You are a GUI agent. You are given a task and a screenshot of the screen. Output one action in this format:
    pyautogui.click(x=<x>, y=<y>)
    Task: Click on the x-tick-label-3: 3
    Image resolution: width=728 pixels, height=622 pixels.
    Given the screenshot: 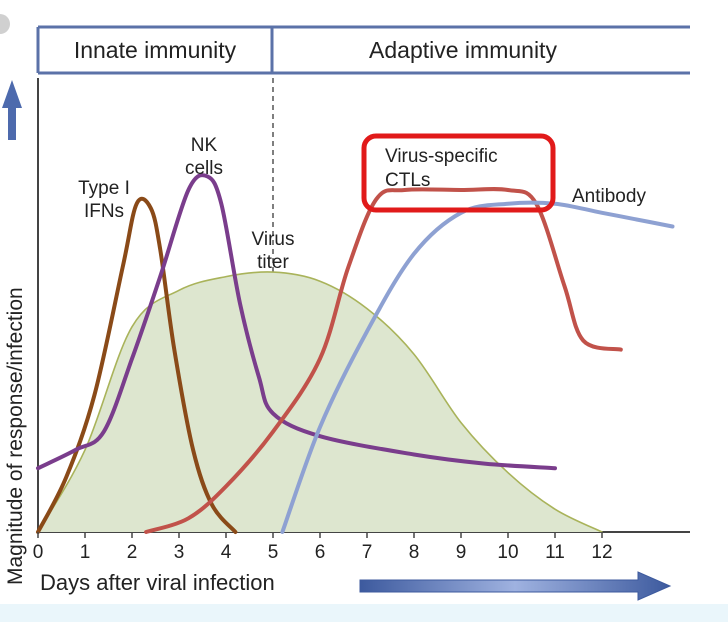 What is the action you would take?
    pyautogui.click(x=179, y=552)
    